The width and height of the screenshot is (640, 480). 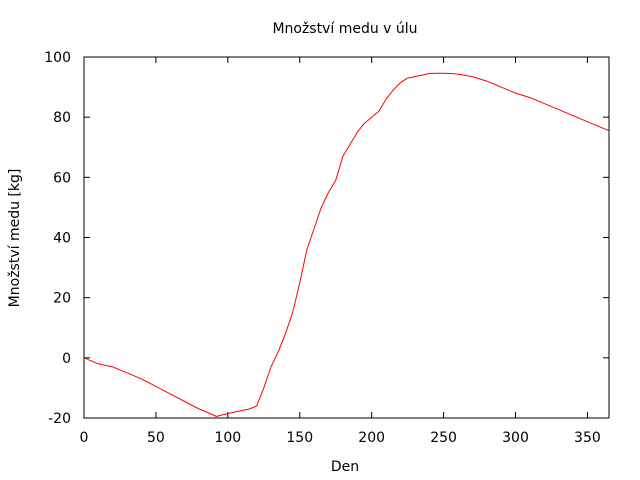 I want to click on x-tick-label: 300, so click(x=515, y=438).